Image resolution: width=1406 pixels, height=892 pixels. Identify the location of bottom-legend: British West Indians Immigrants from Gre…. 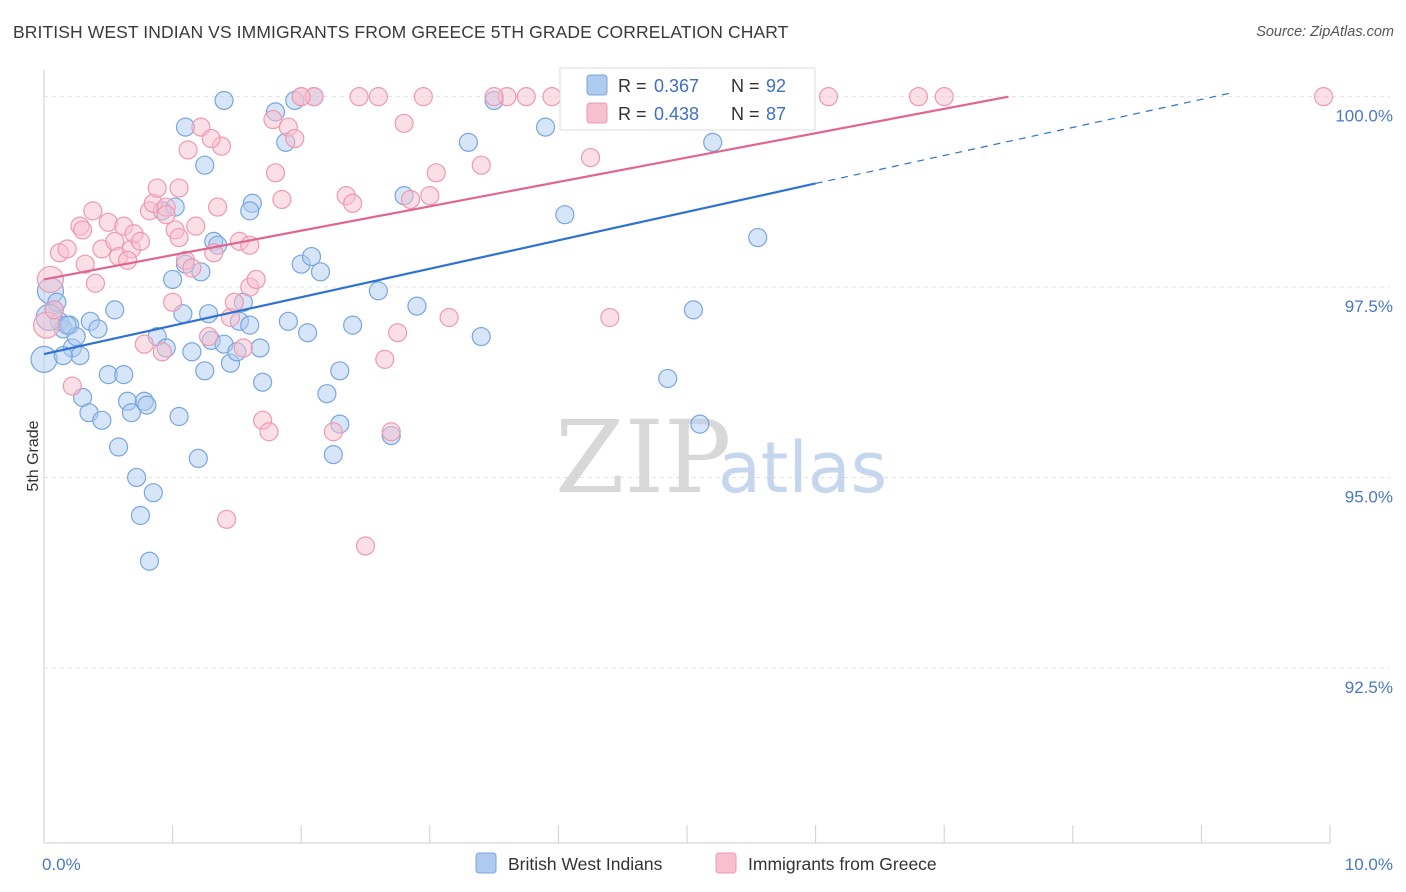
(706, 863).